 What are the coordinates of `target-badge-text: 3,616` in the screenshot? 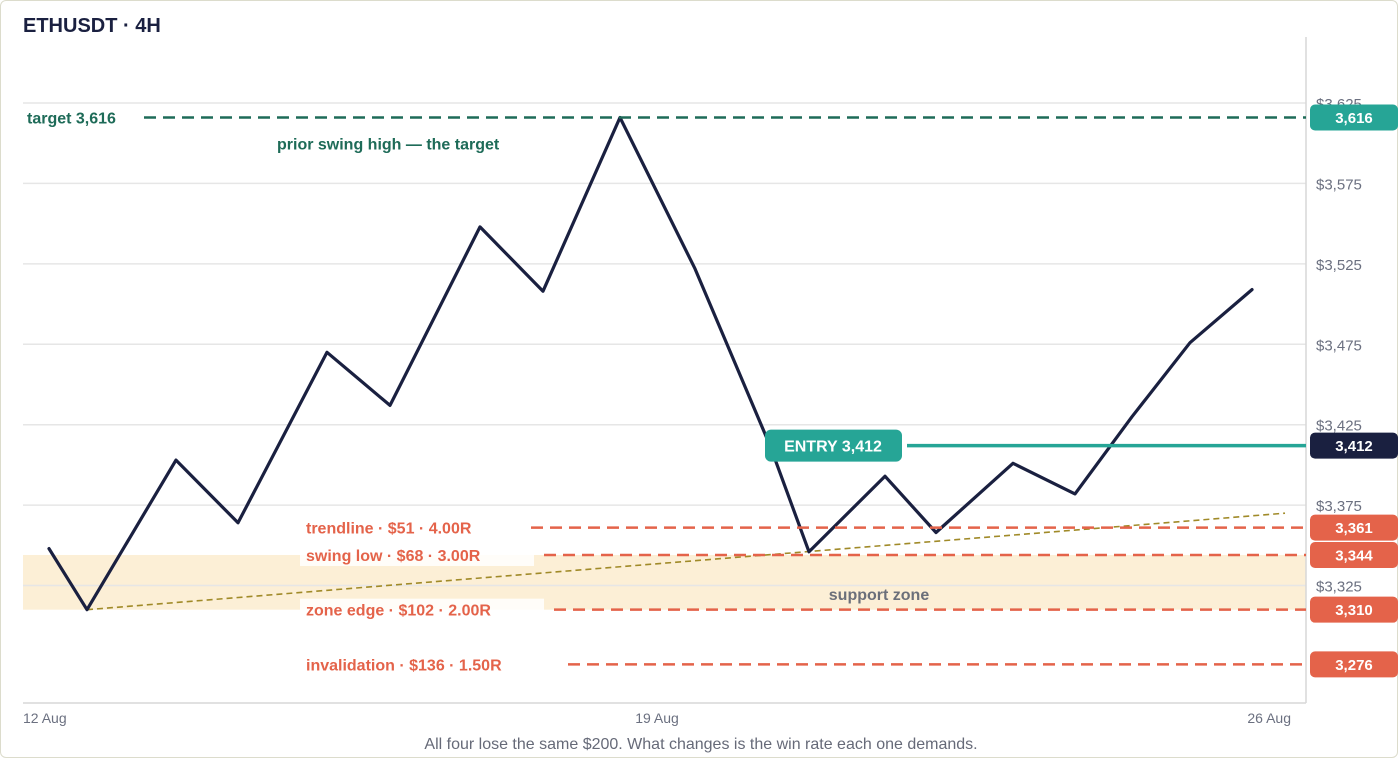 It's located at (1354, 118).